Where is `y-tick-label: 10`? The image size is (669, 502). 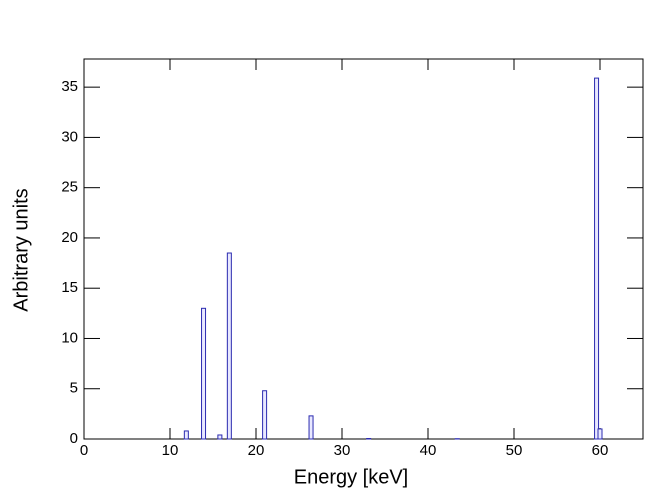
y-tick-label: 10 is located at coordinates (69, 337).